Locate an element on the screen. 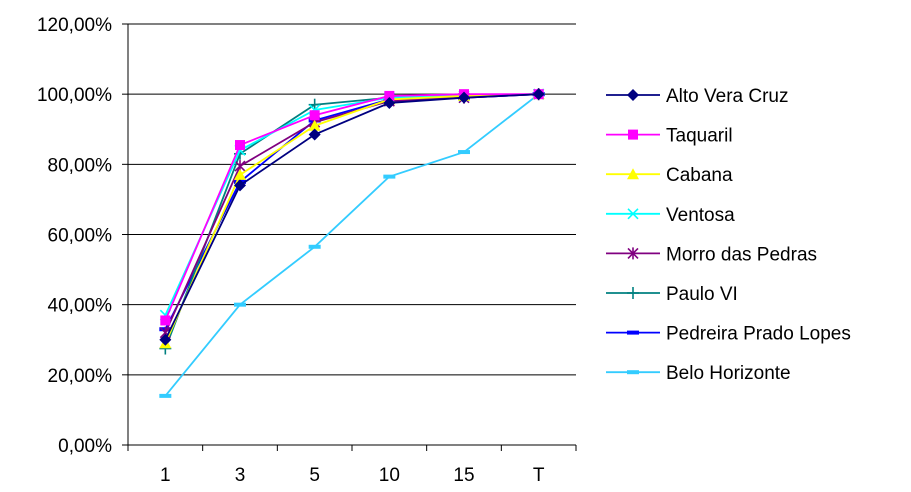 The image size is (911, 492). x-tick-label: T is located at coordinates (539, 475).